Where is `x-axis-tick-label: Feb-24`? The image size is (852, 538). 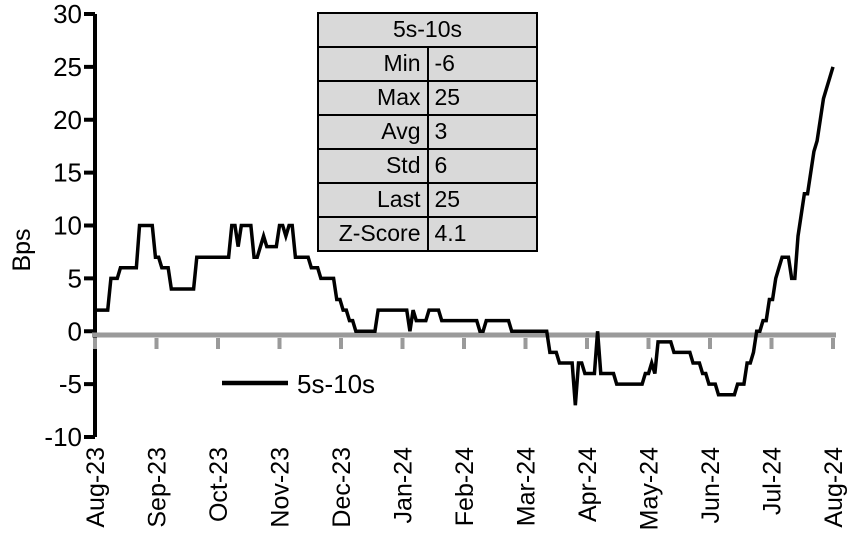 x-axis-tick-label: Feb-24 is located at coordinates (465, 486).